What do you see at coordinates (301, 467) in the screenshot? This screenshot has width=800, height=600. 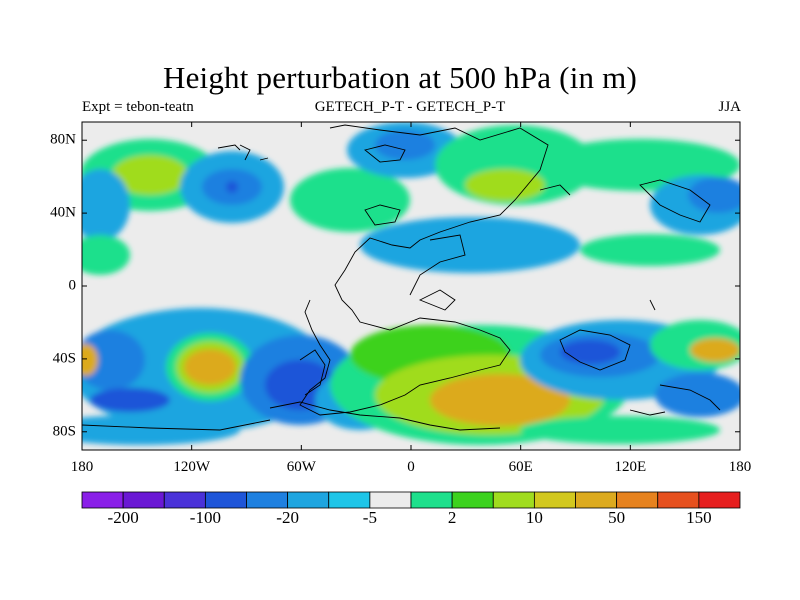 I see `longitude-label: 60W` at bounding box center [301, 467].